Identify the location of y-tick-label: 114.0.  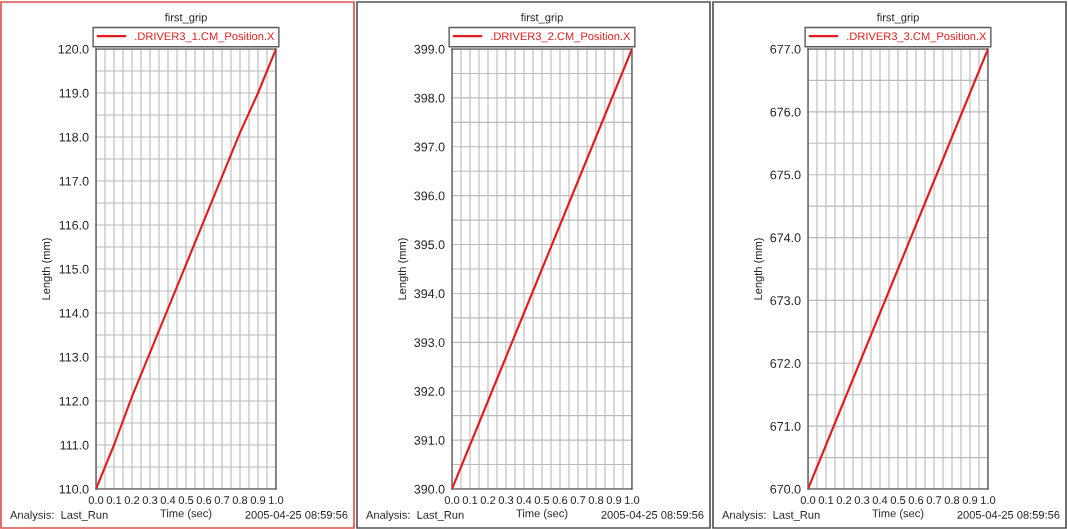
(74, 313).